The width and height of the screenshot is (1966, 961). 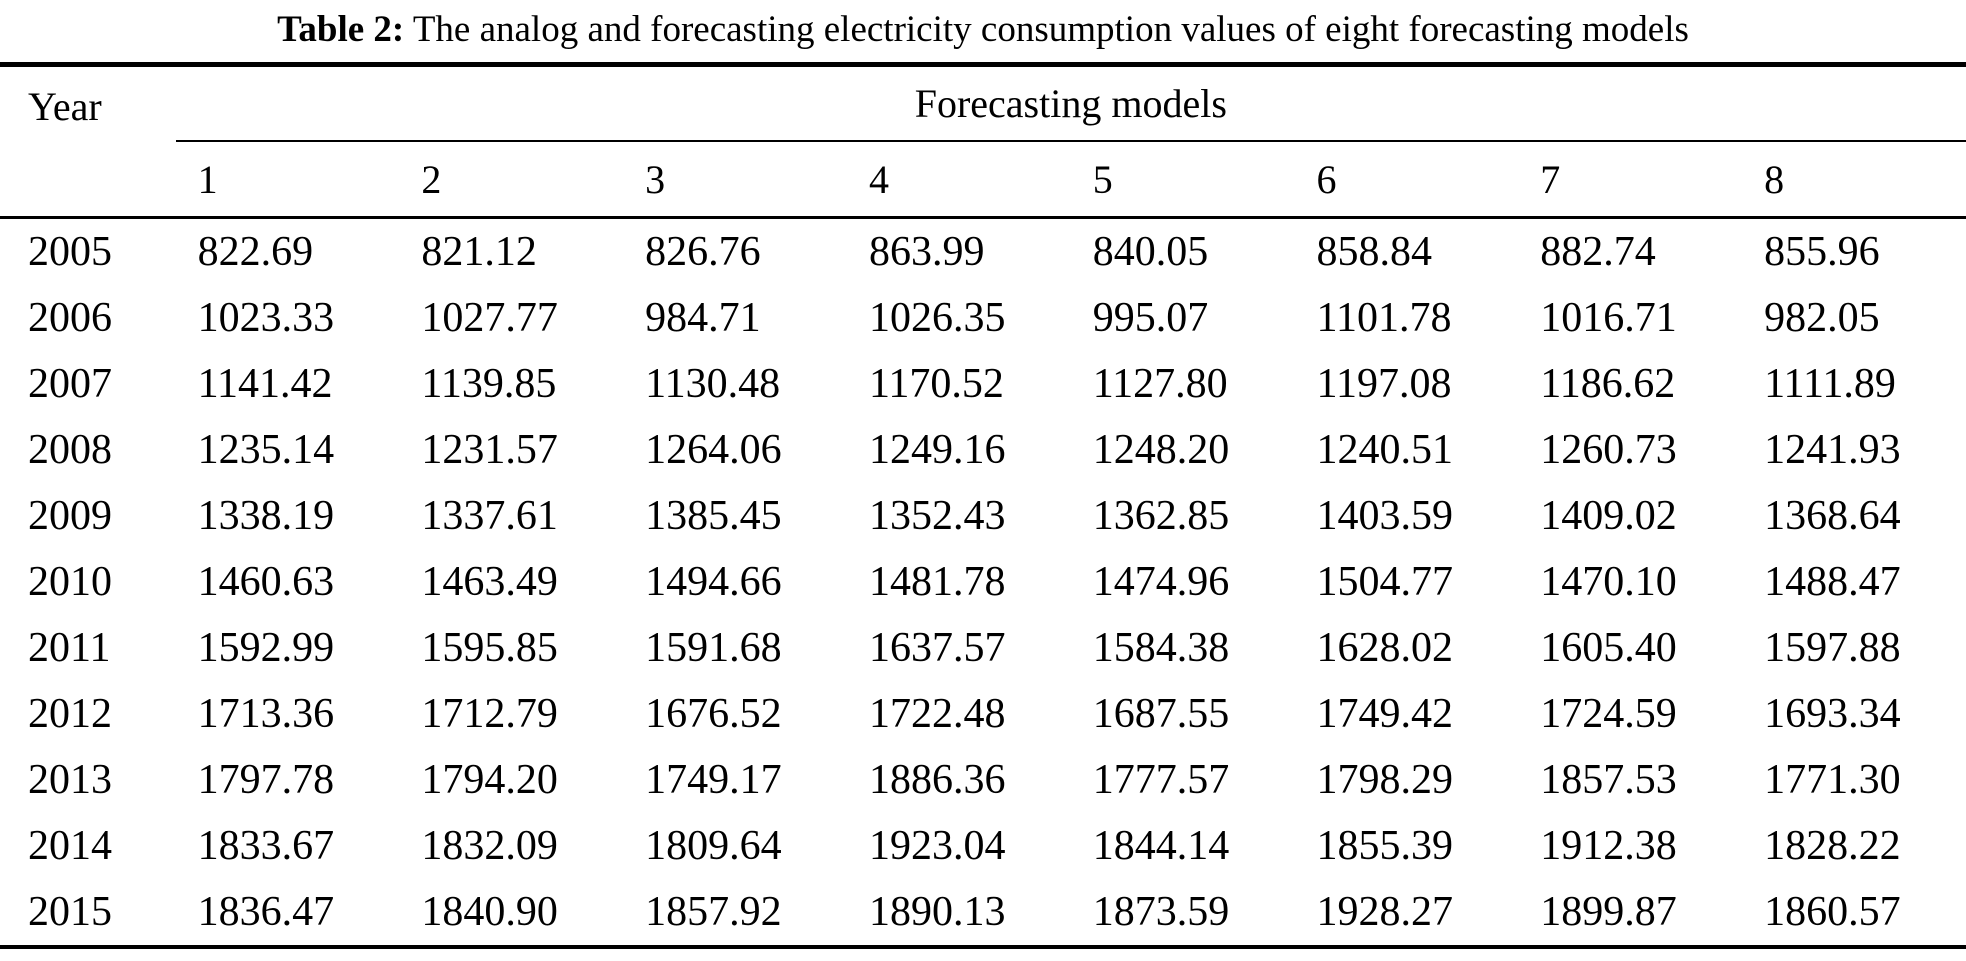 What do you see at coordinates (1608, 318) in the screenshot?
I see `value-cell: 1016.71` at bounding box center [1608, 318].